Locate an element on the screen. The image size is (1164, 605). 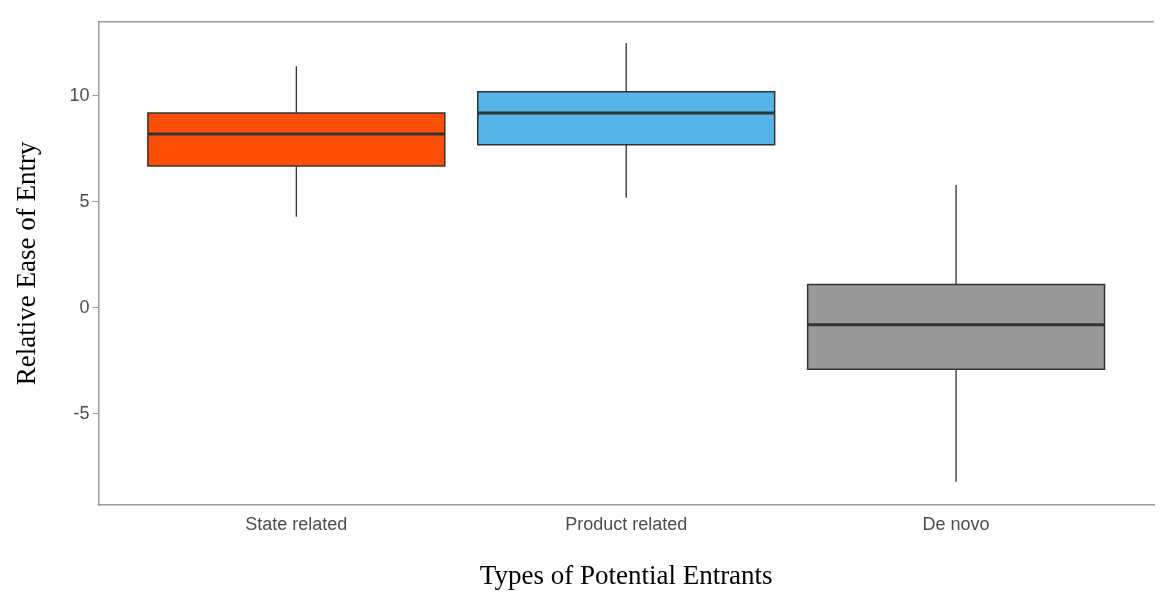
x-tick-label: De novo is located at coordinates (956, 523).